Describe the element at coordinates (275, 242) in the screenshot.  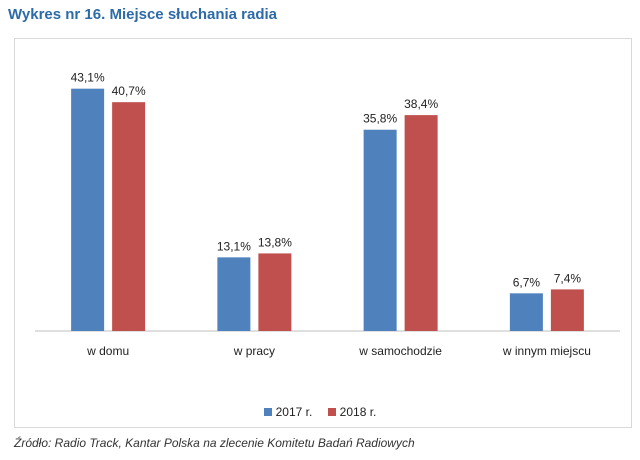
I see `data-label-2018-2: 13,8%` at that location.